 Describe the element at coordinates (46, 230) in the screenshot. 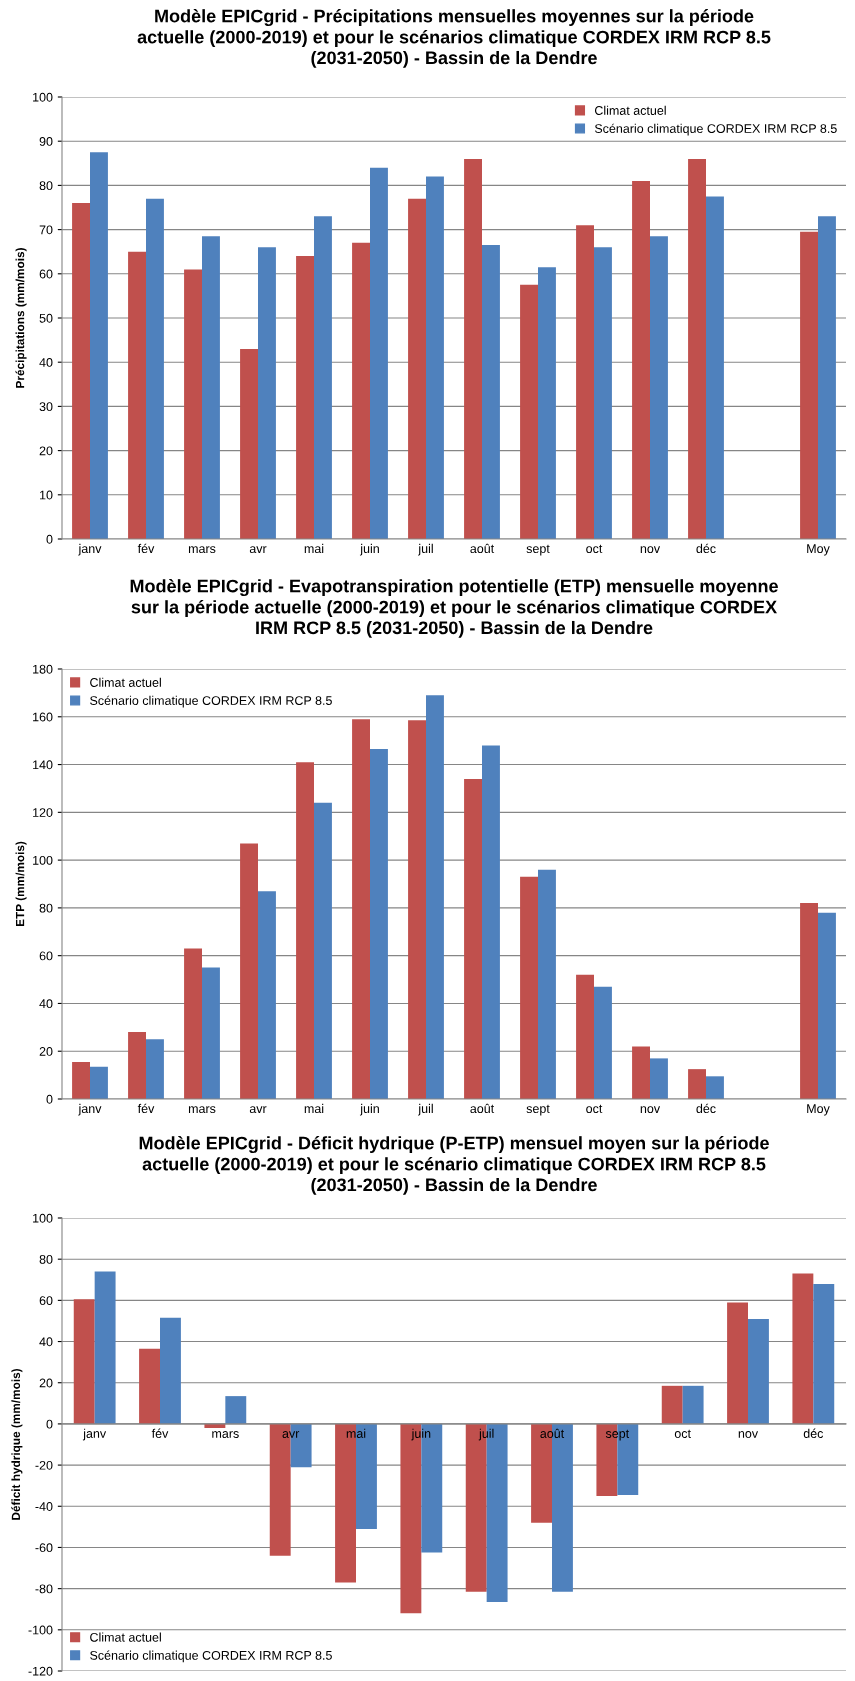

I see `y-tick-label: 70` at that location.